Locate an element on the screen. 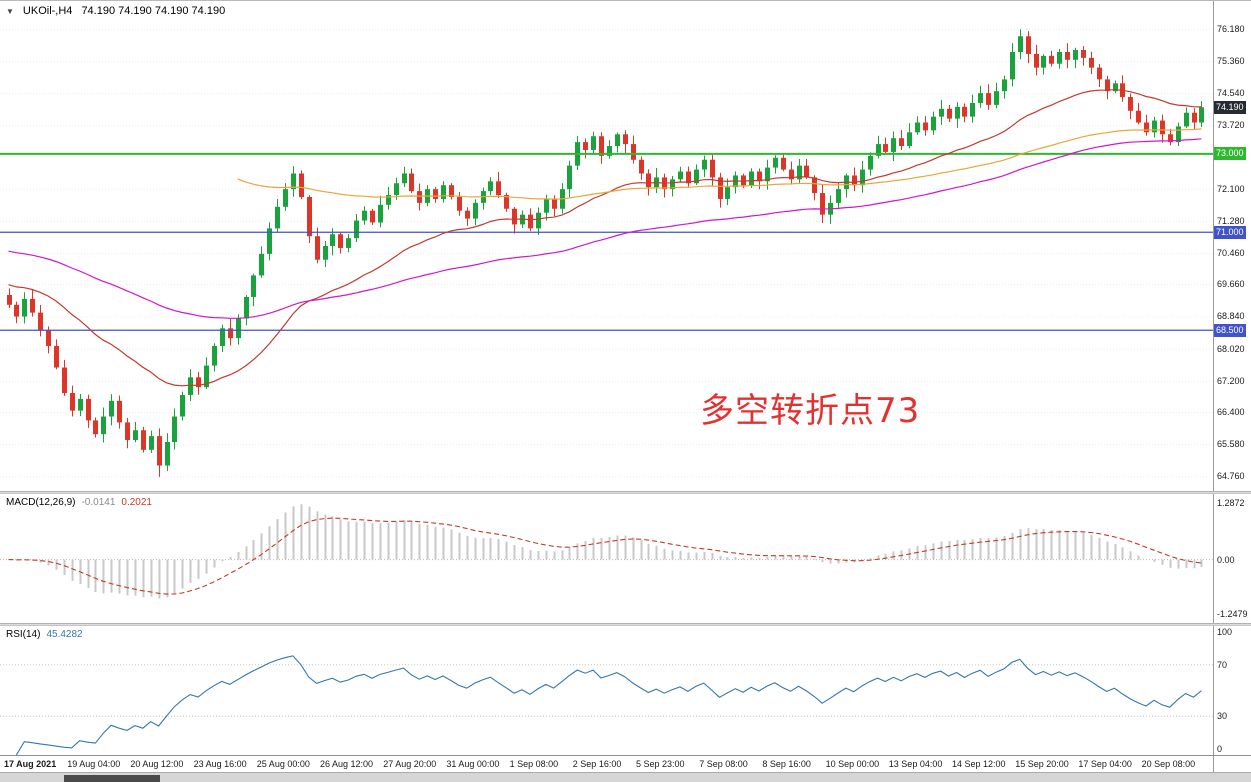  price-badge-71.000: 71.000 is located at coordinates (1230, 232).